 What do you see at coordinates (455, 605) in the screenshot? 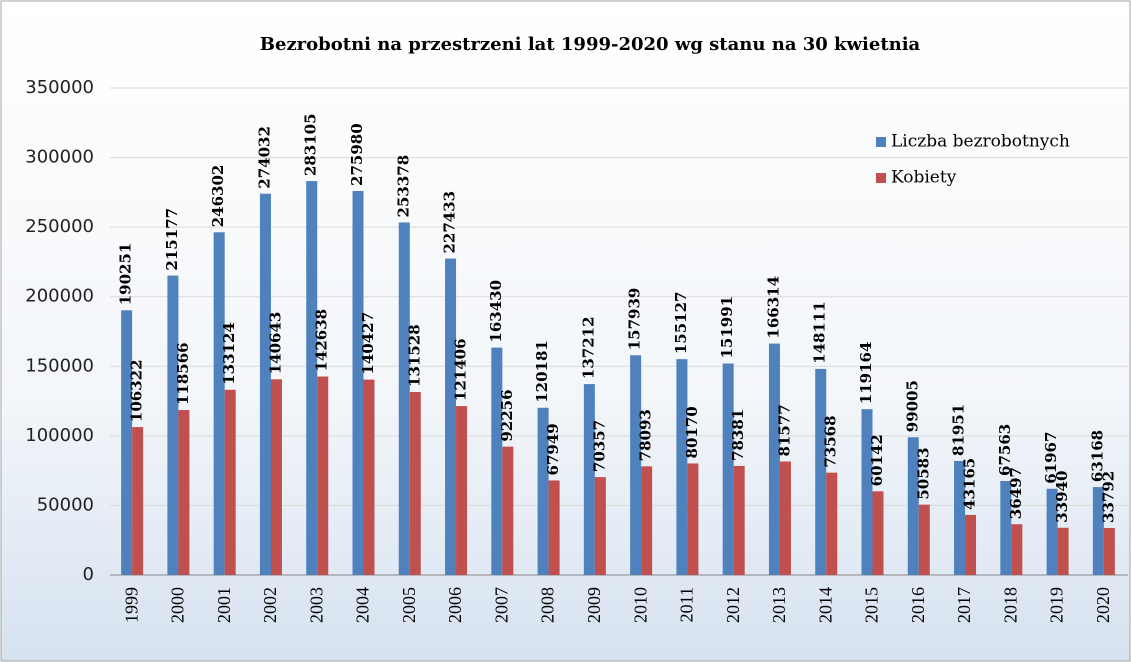
I see `x-tick-label: 2006` at bounding box center [455, 605].